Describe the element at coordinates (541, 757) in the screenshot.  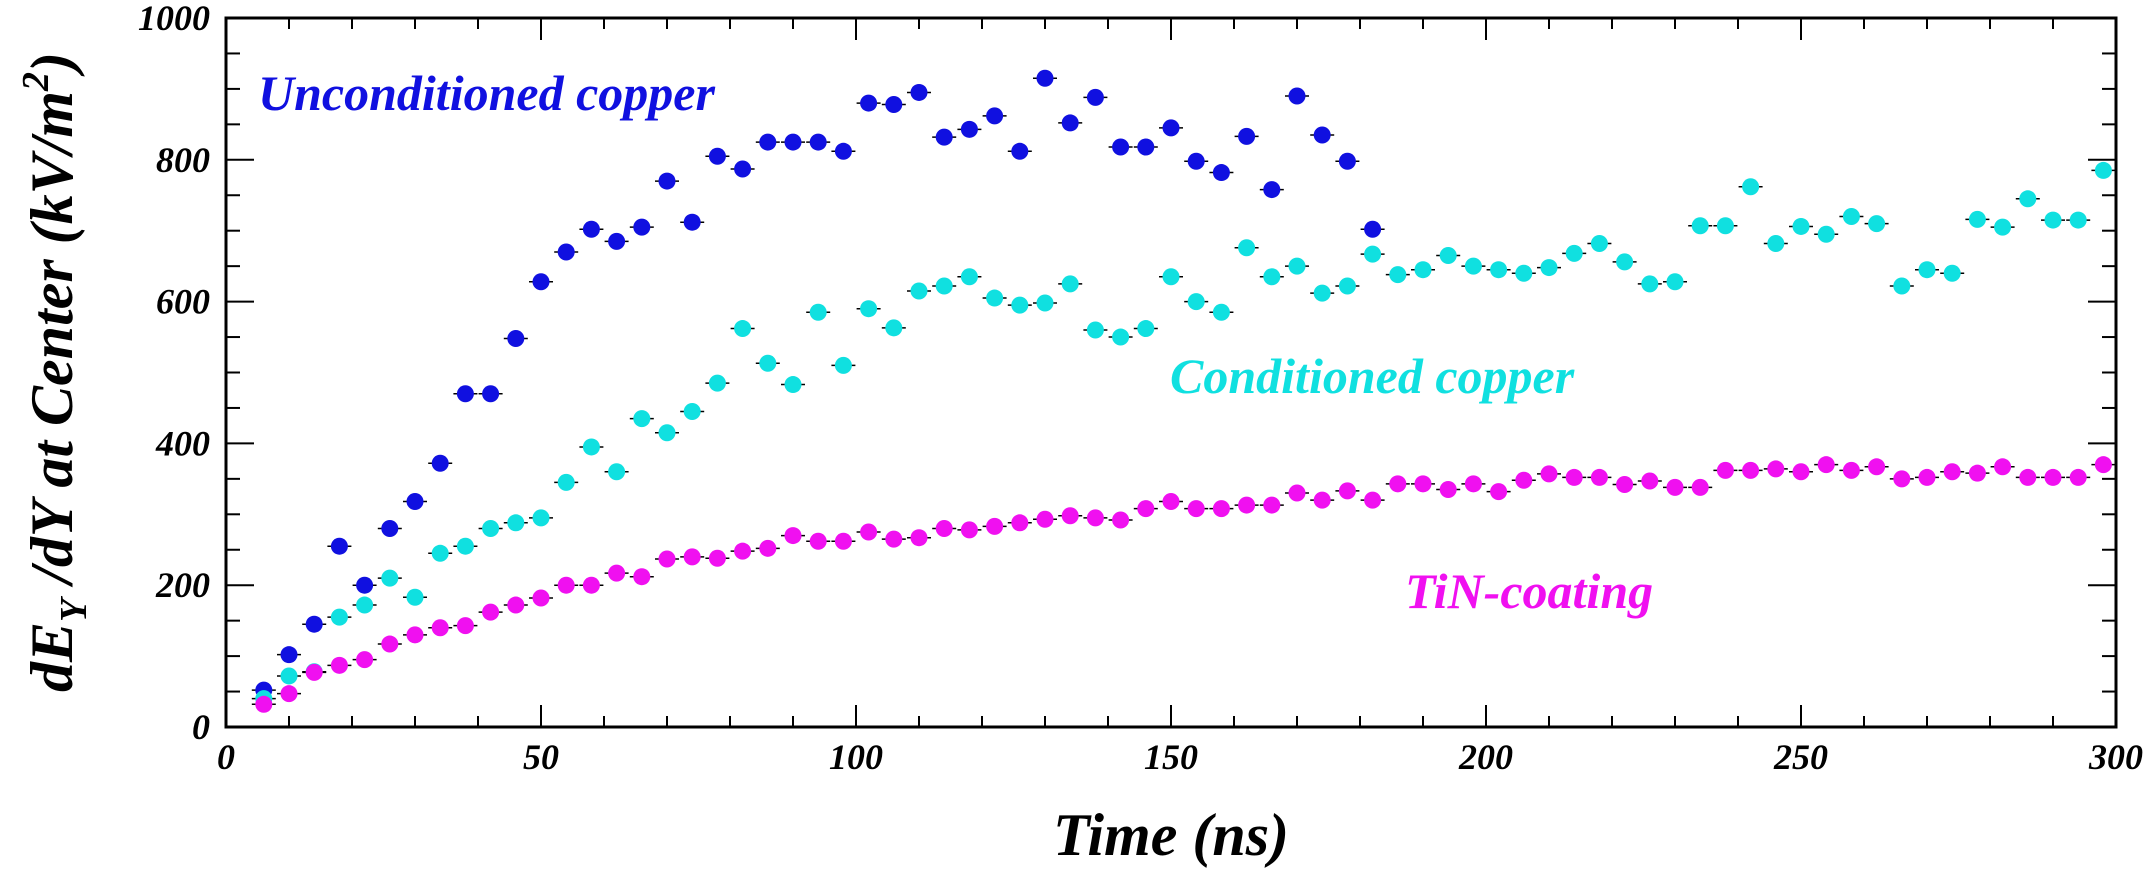
I see `x-tick-label: 50` at that location.